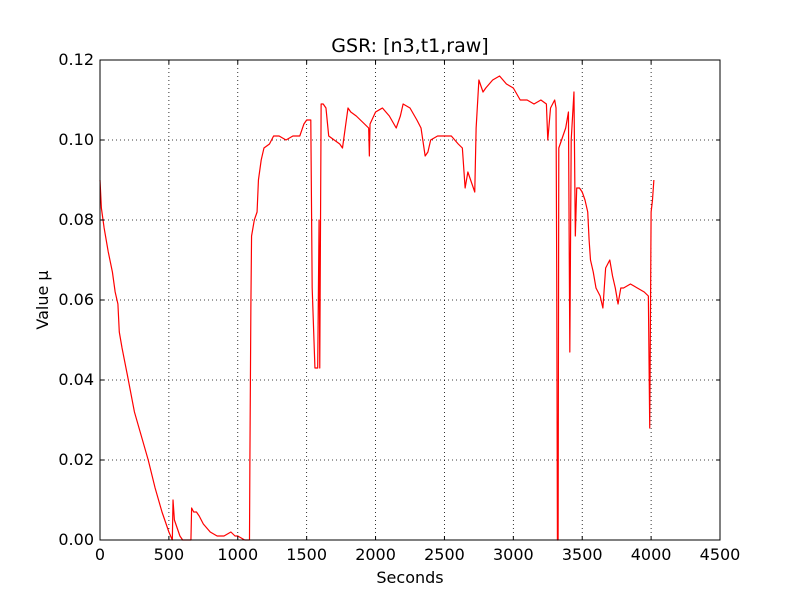  What do you see at coordinates (76, 539) in the screenshot?
I see `y-tick-label: 0.00` at bounding box center [76, 539].